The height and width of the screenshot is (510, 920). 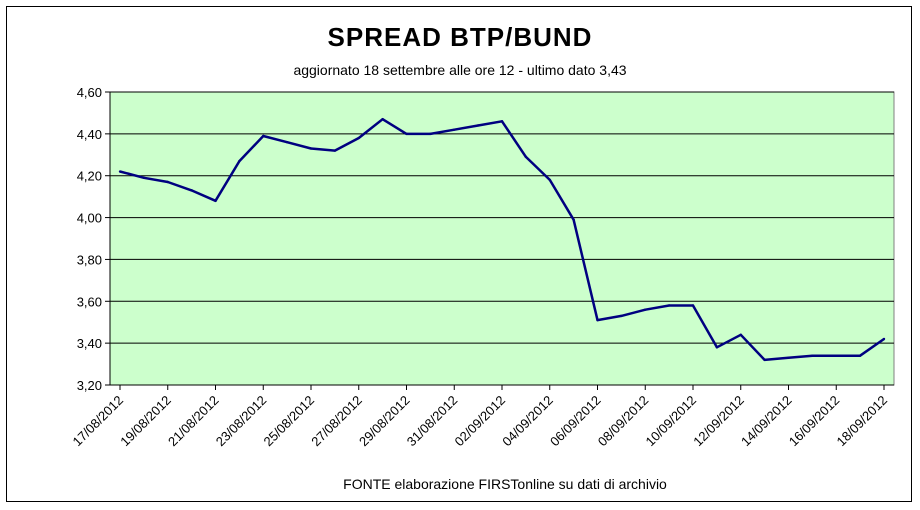 I want to click on y-tick-label: 3,40, so click(x=89, y=343).